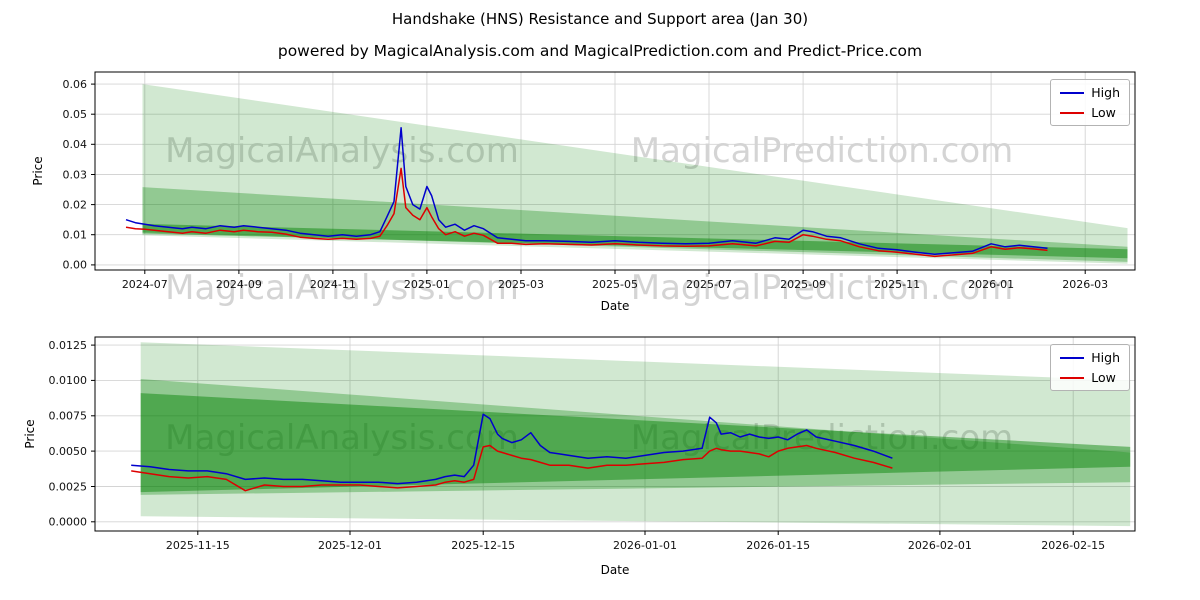  Describe the element at coordinates (615, 306) in the screenshot. I see `top-x-axis-label: Date` at that location.